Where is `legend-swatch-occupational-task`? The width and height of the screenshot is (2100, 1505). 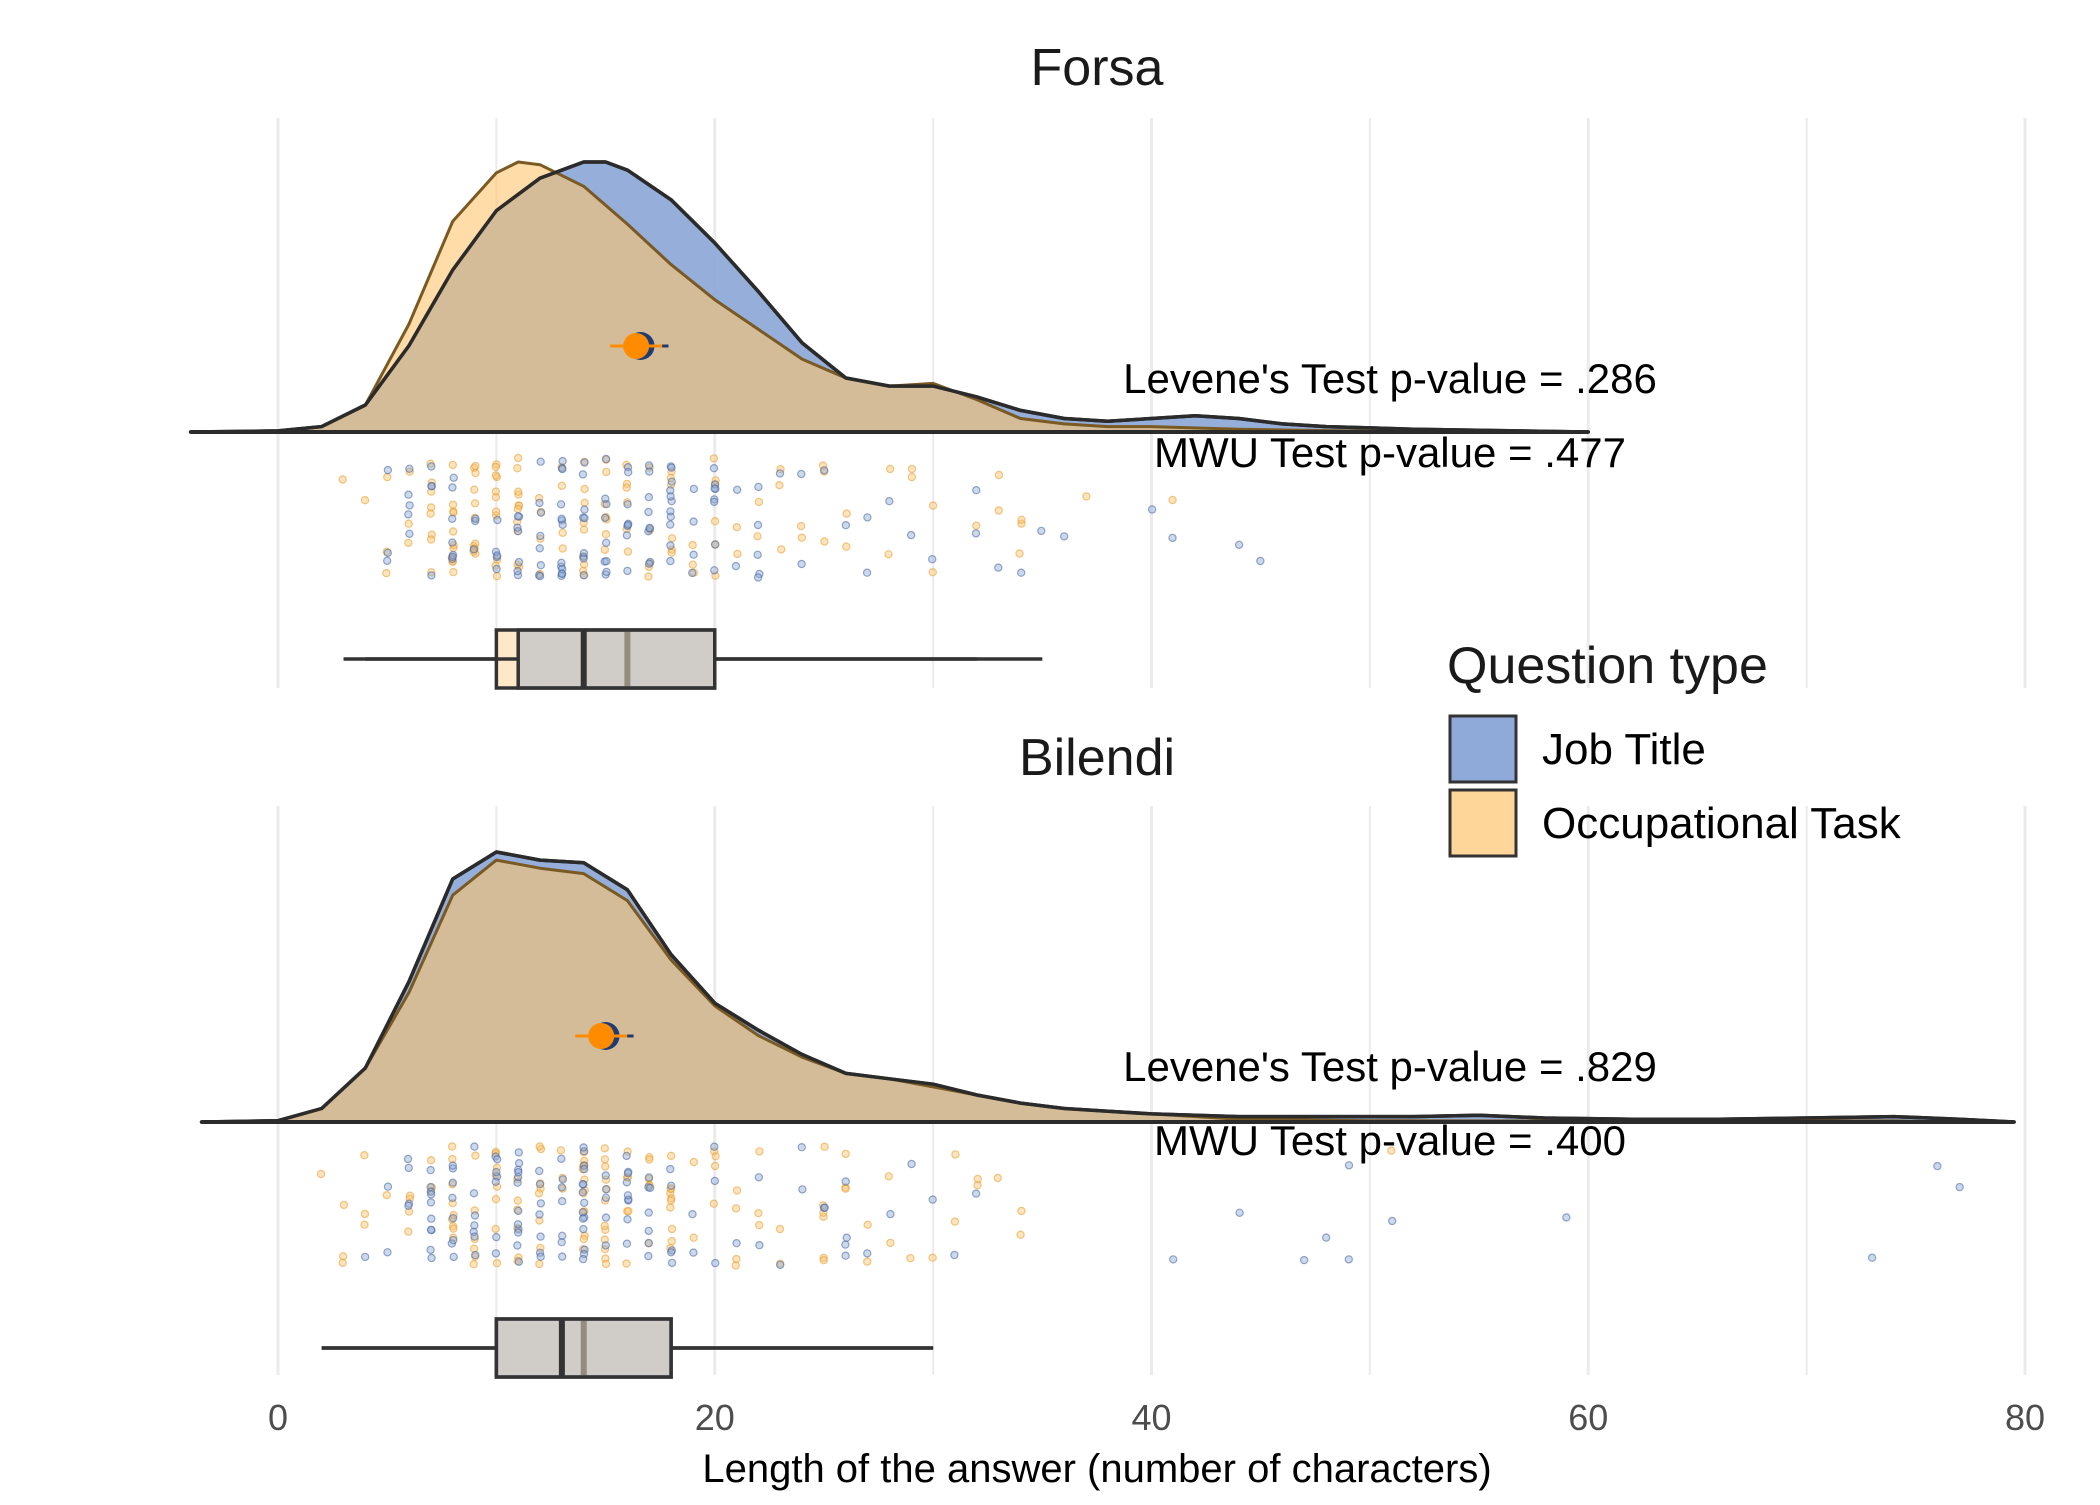
legend-swatch-occupational-task is located at coordinates (1483, 823).